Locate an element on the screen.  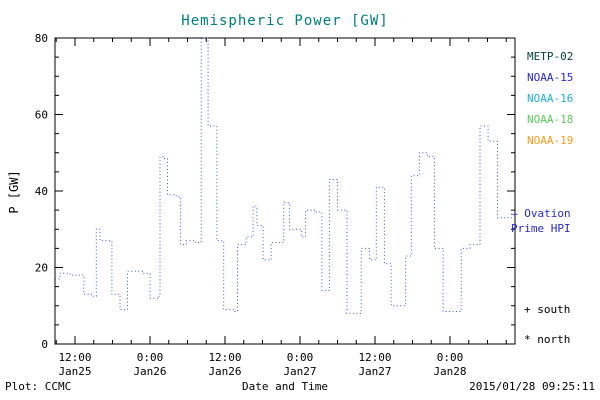
legend-item-noaa15: NOAA-15 is located at coordinates (550, 77).